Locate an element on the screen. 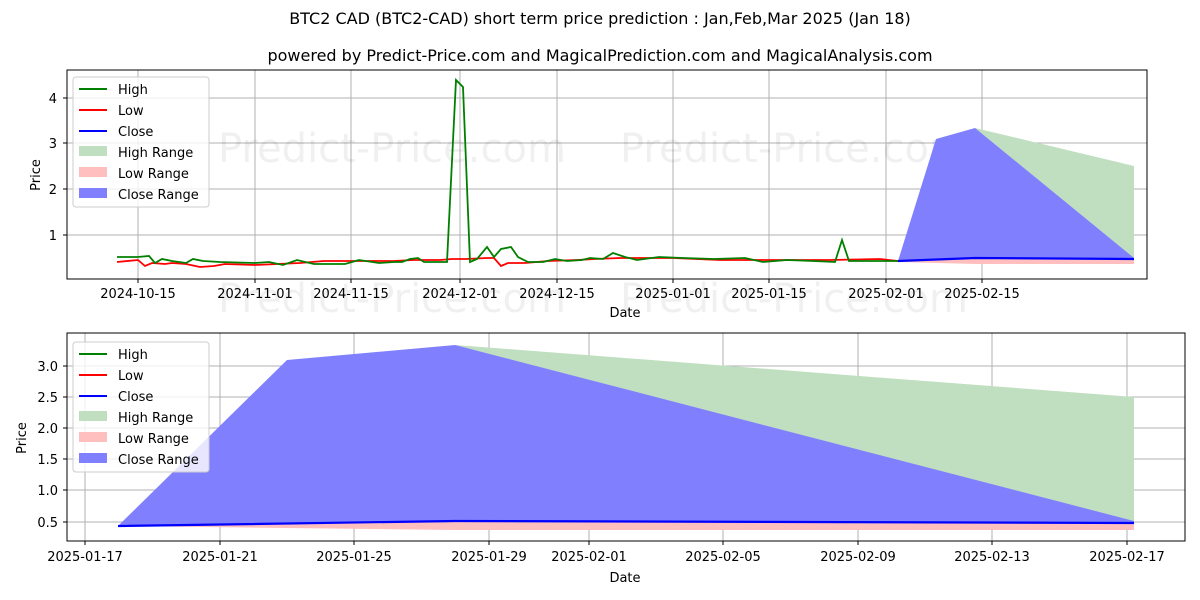 The height and width of the screenshot is (600, 1200). bottom-ytick-label: 1.5 is located at coordinates (47, 460).